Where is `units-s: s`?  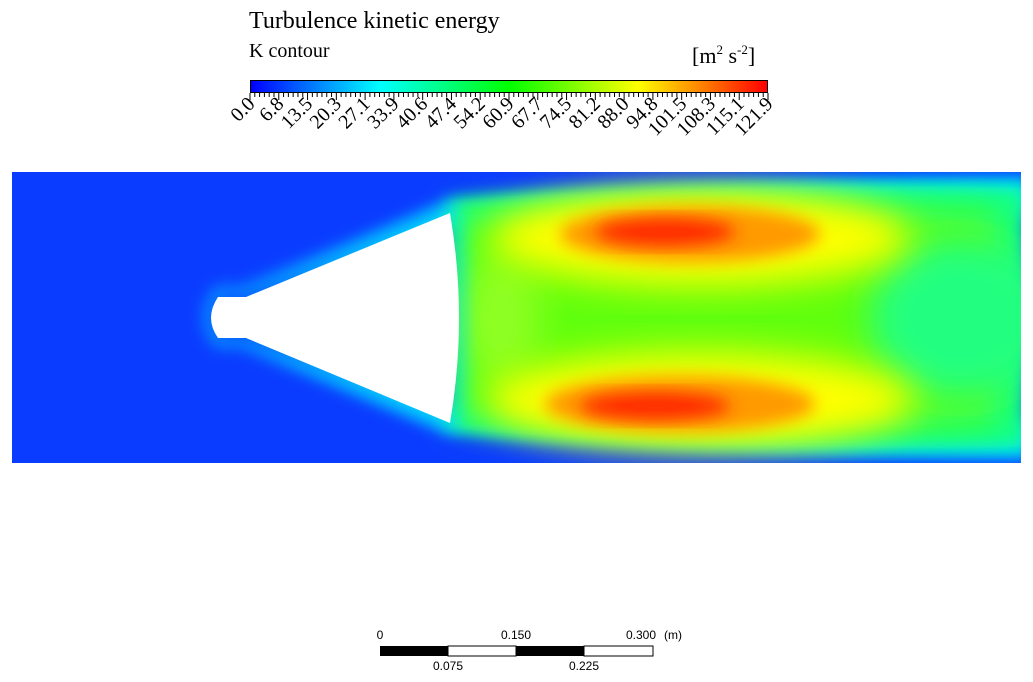
units-s: s is located at coordinates (733, 55).